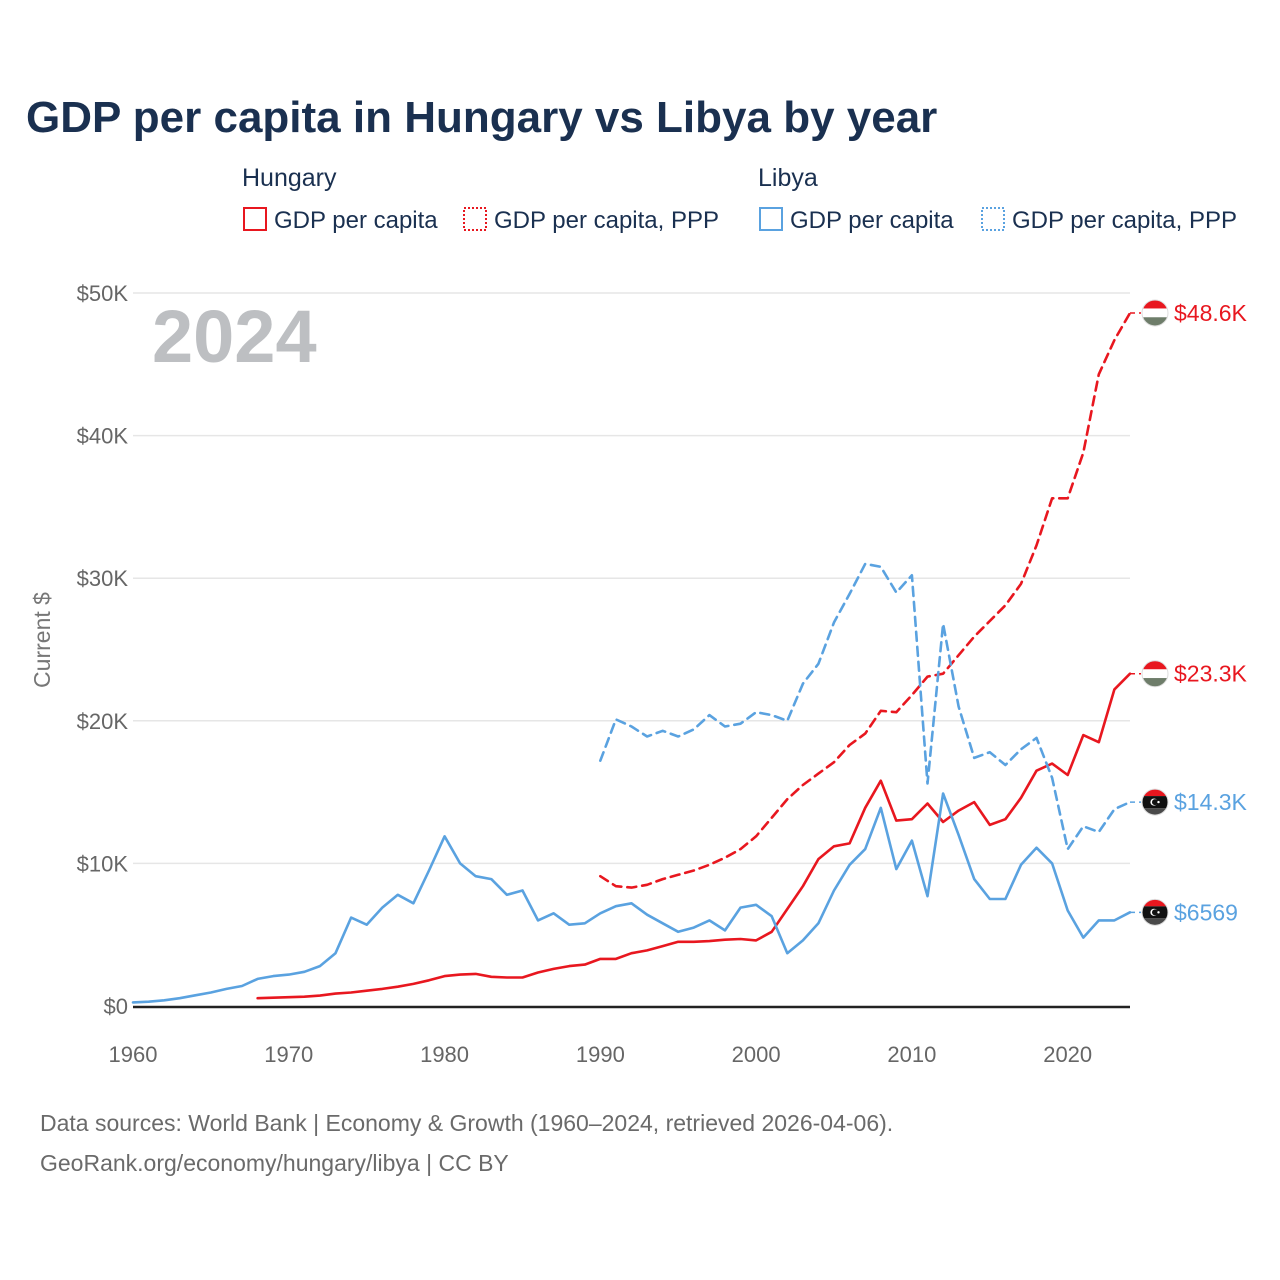 The height and width of the screenshot is (1280, 1280). Describe the element at coordinates (865, 706) in the screenshot. I see `series-line-libya-ppp` at that location.